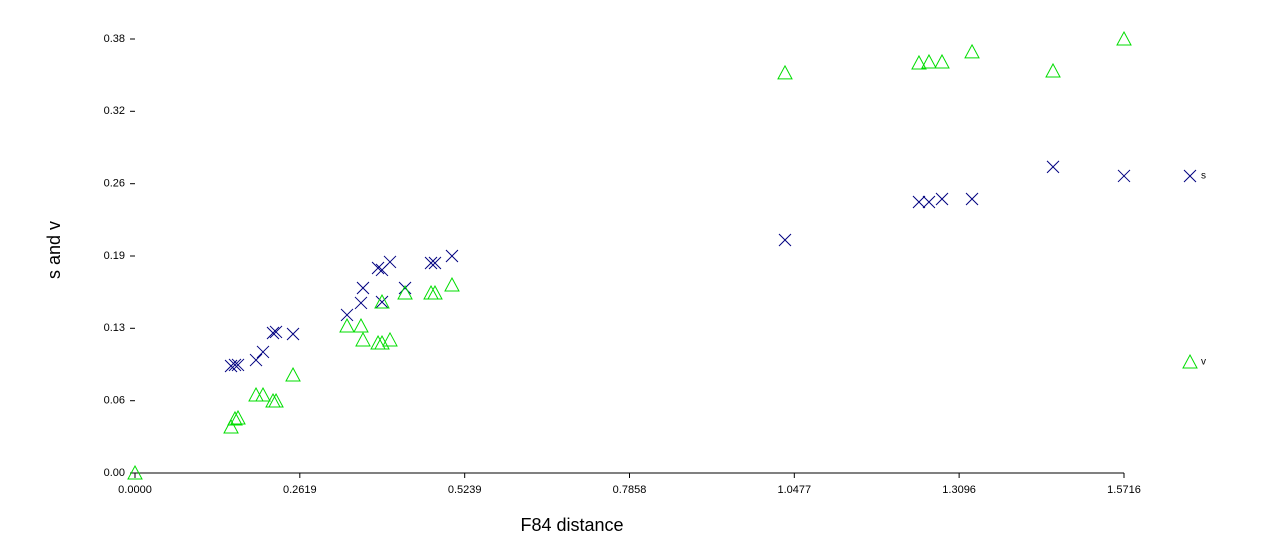 The width and height of the screenshot is (1263, 555). I want to click on x-axis-title: F84 distance, so click(571, 525).